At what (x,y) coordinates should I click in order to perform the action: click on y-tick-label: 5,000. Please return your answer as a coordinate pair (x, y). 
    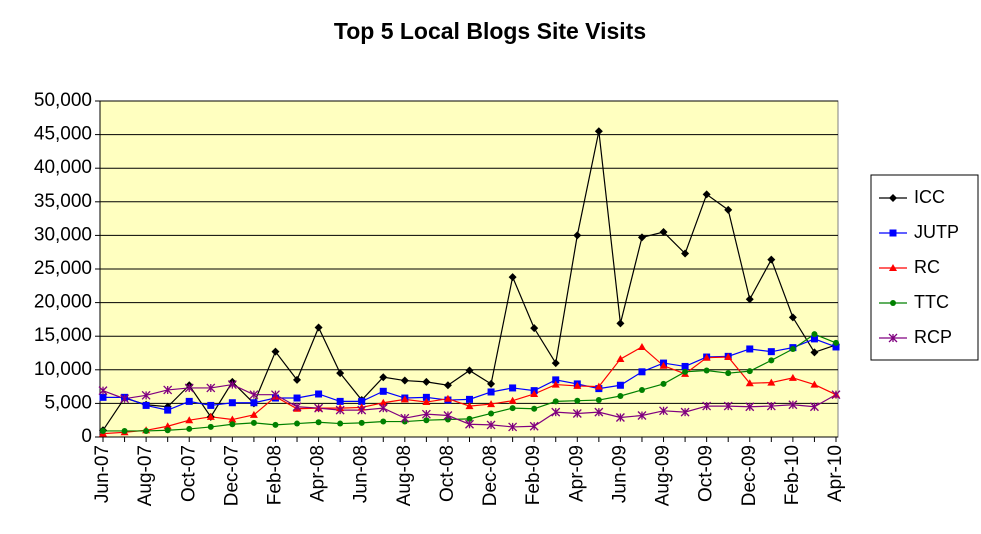
    Looking at the image, I should click on (68, 402).